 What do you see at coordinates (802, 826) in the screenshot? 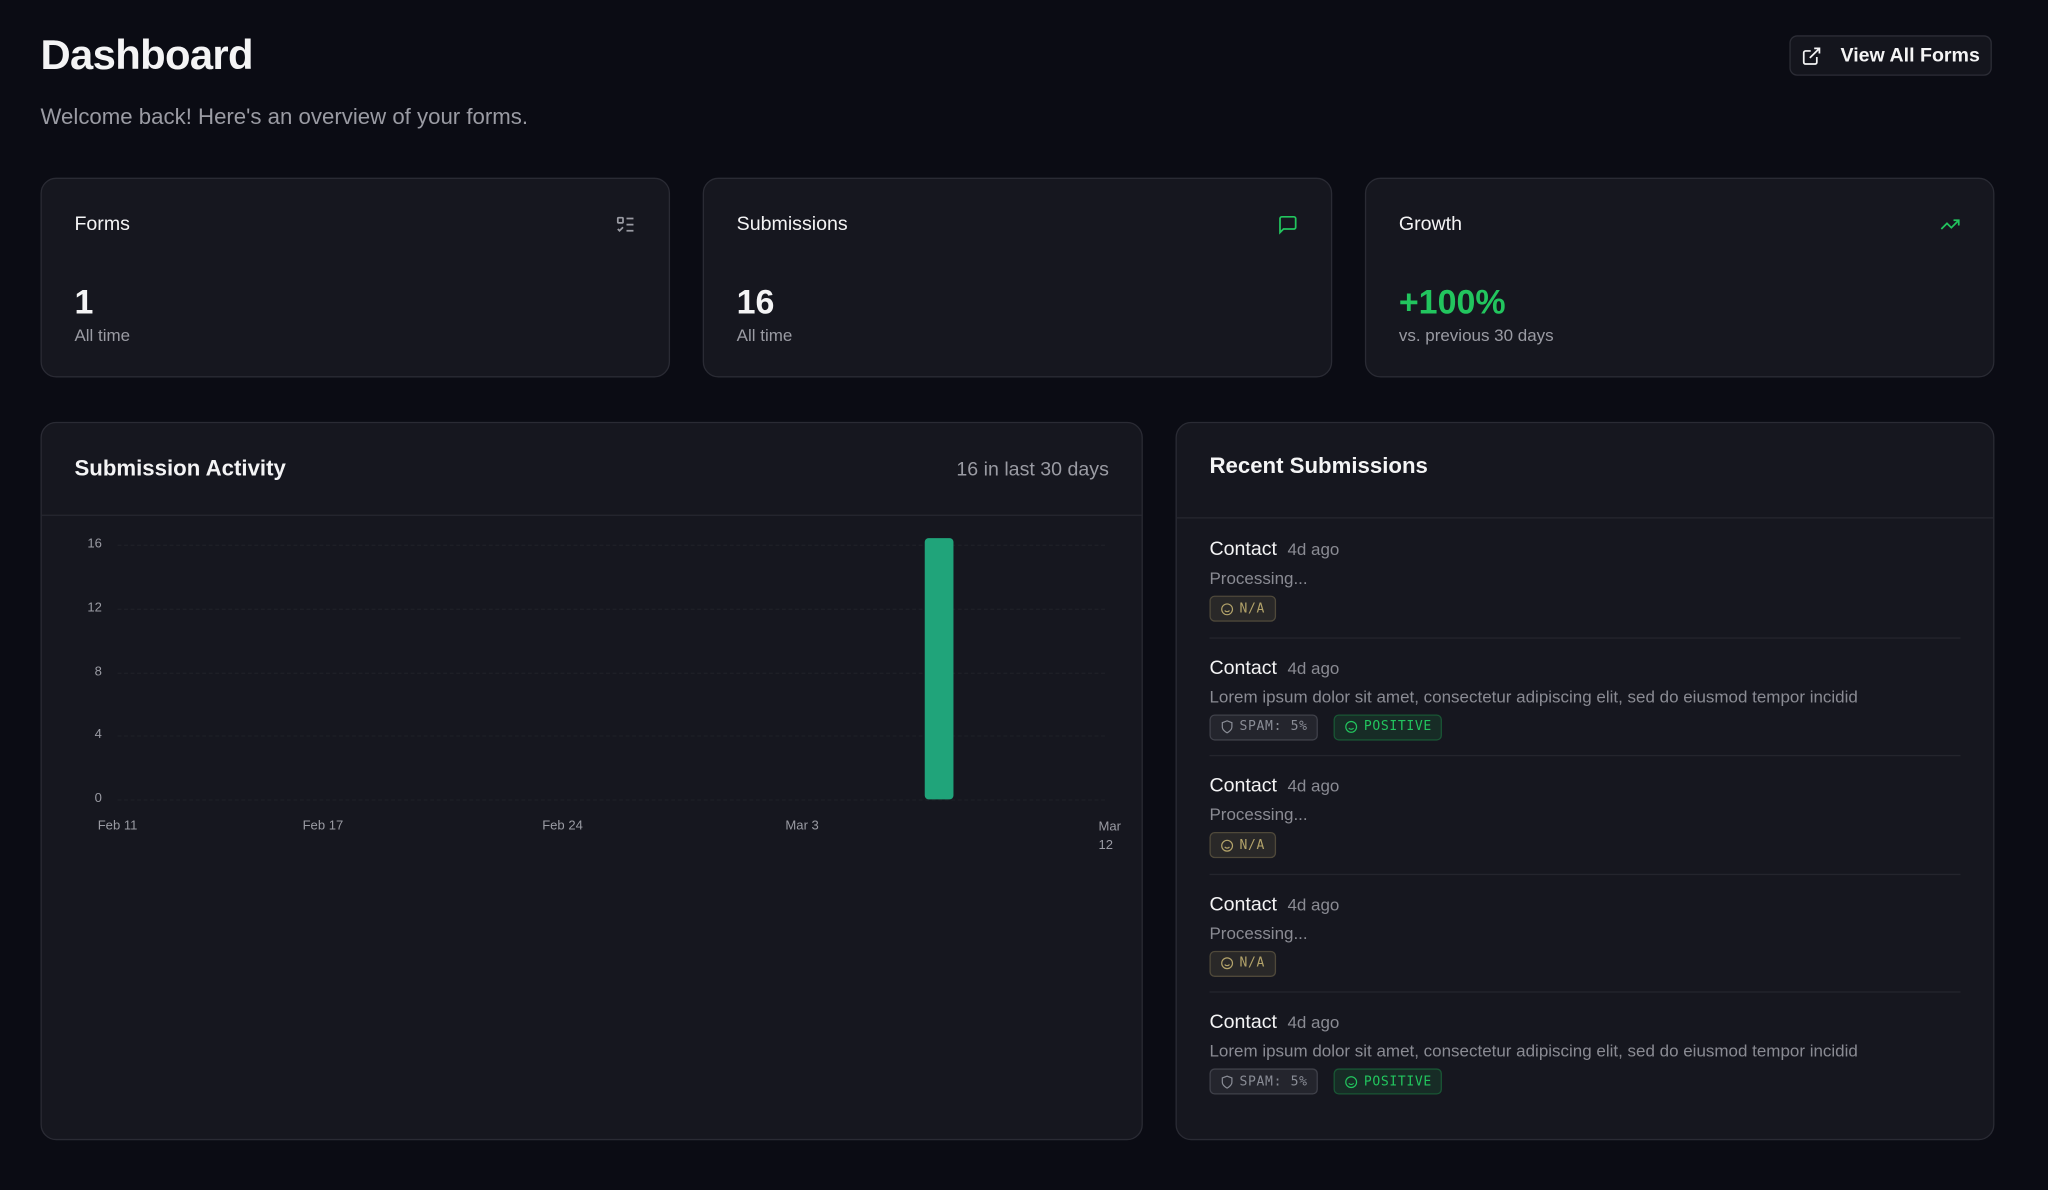
I see `x-tick-label: Mar 3` at bounding box center [802, 826].